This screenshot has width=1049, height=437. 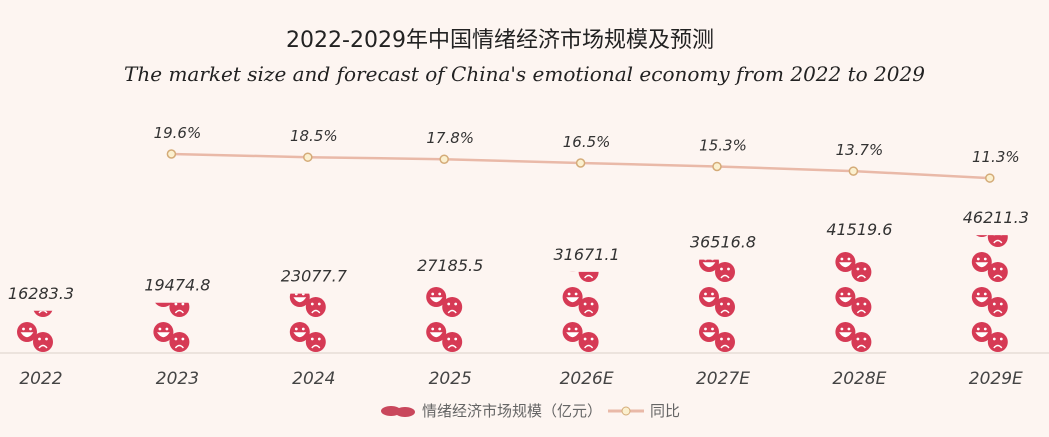 I want to click on bar-label: 23077.7, so click(x=314, y=276).